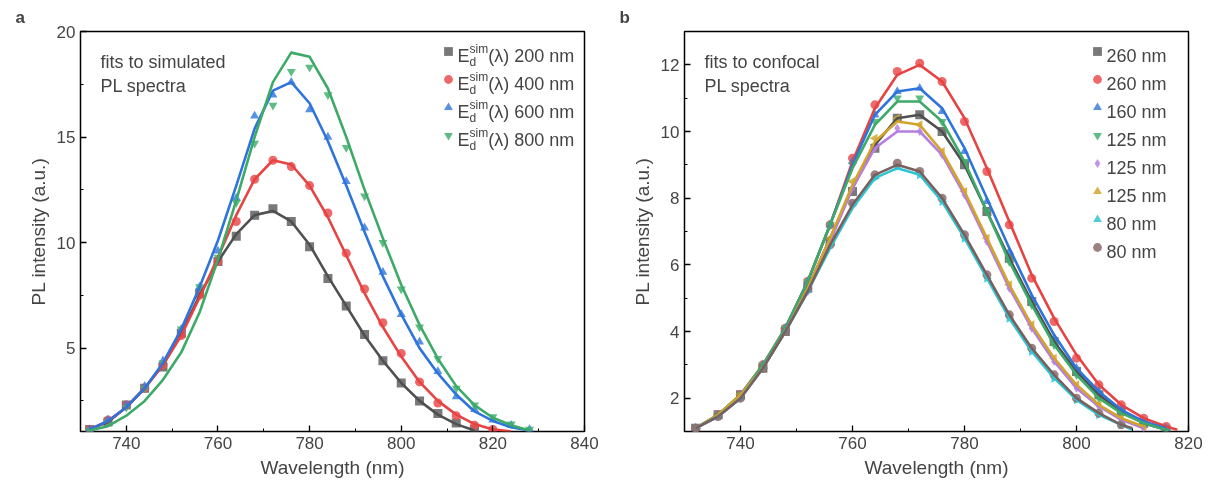 This screenshot has width=1218, height=501. I want to click on x-tick-label: 840, so click(584, 443).